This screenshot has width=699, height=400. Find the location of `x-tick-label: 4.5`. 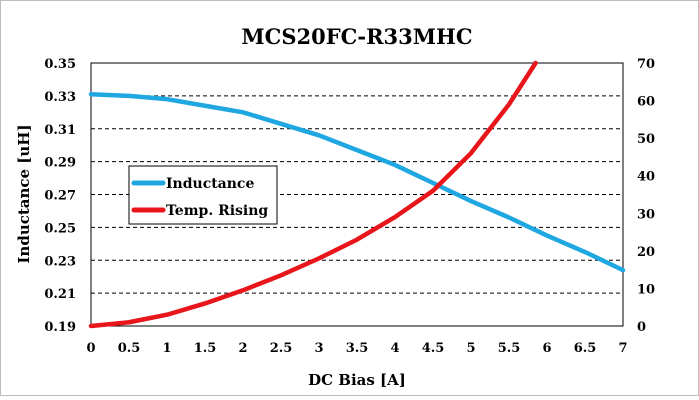

x-tick-label: 4.5 is located at coordinates (433, 348).